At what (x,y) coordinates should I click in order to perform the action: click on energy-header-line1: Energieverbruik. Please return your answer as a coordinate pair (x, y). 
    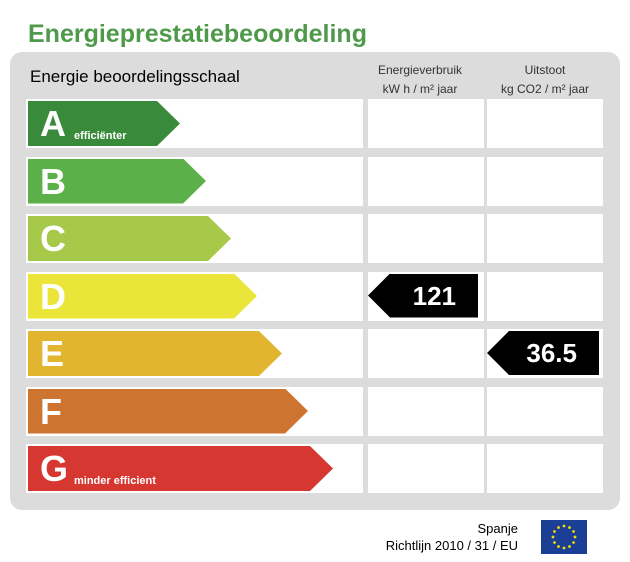
    Looking at the image, I should click on (420, 70).